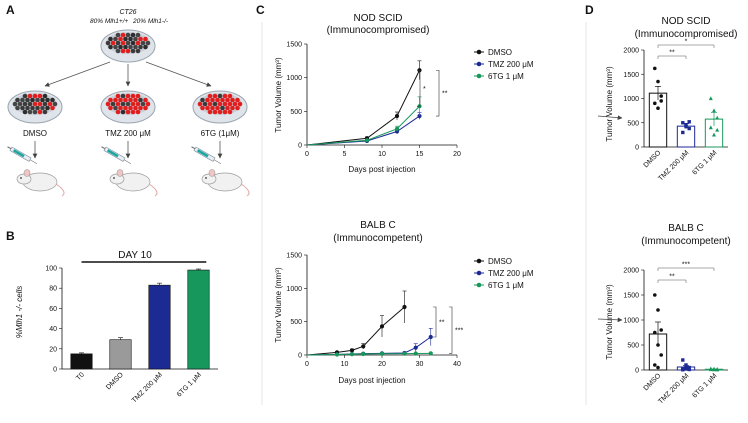  I want to click on condition-label-dmso: DMSO, so click(35, 133).